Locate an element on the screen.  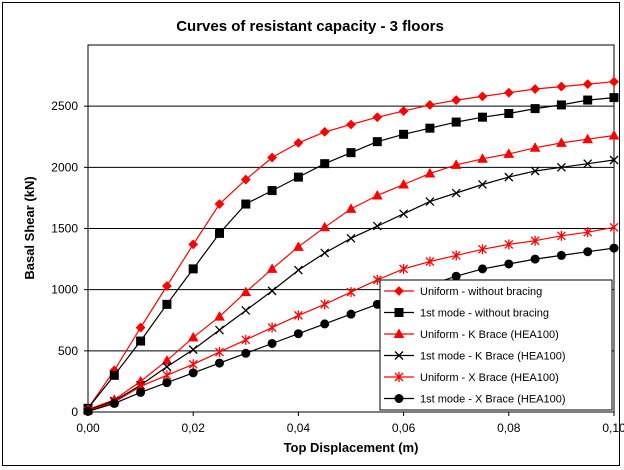
x-tick-label: 0,10 is located at coordinates (613, 428).